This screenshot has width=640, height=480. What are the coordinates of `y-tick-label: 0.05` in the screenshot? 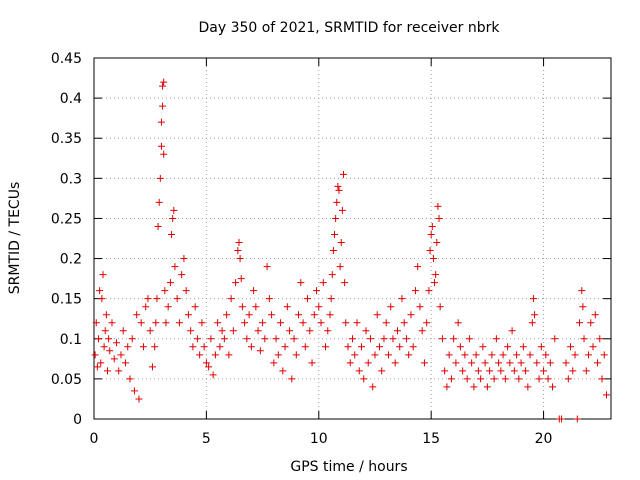 It's located at (66, 380).